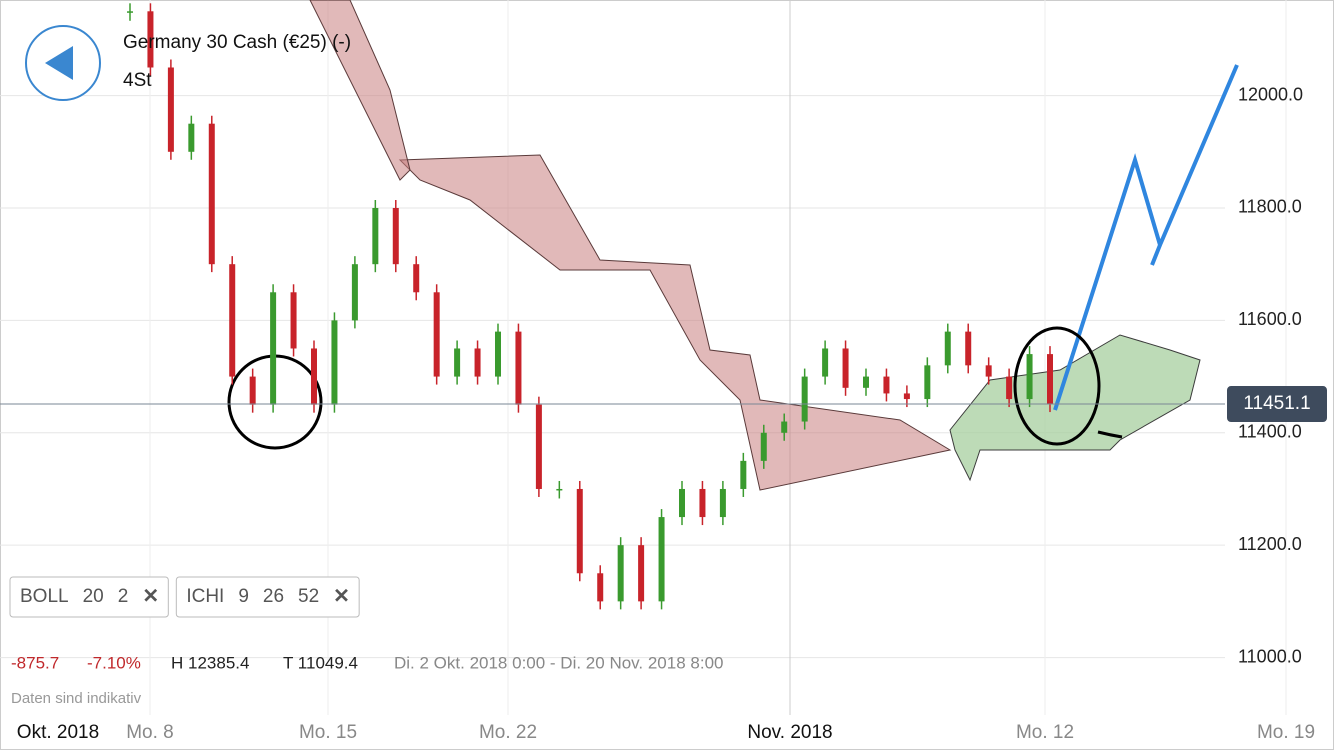 Image resolution: width=1334 pixels, height=750 pixels. What do you see at coordinates (137, 80) in the screenshot?
I see `interval: 4St` at bounding box center [137, 80].